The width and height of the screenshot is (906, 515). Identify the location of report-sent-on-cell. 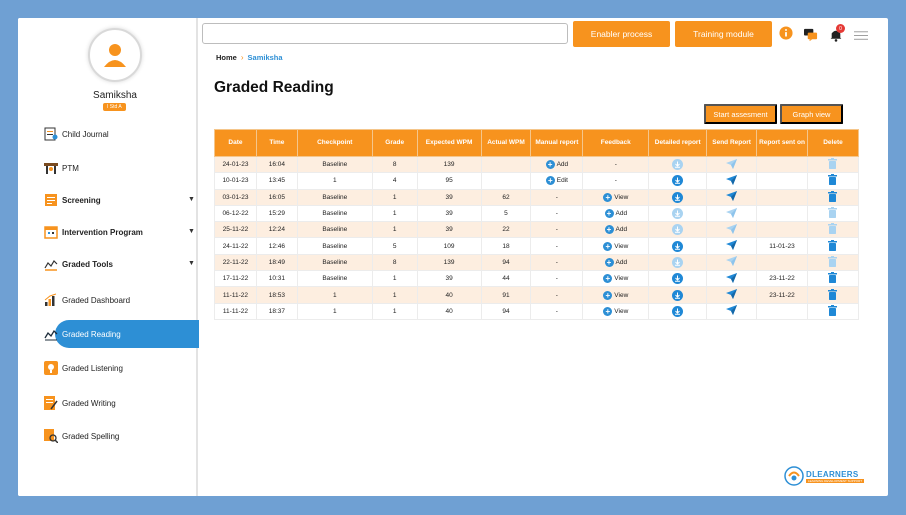
(782, 311).